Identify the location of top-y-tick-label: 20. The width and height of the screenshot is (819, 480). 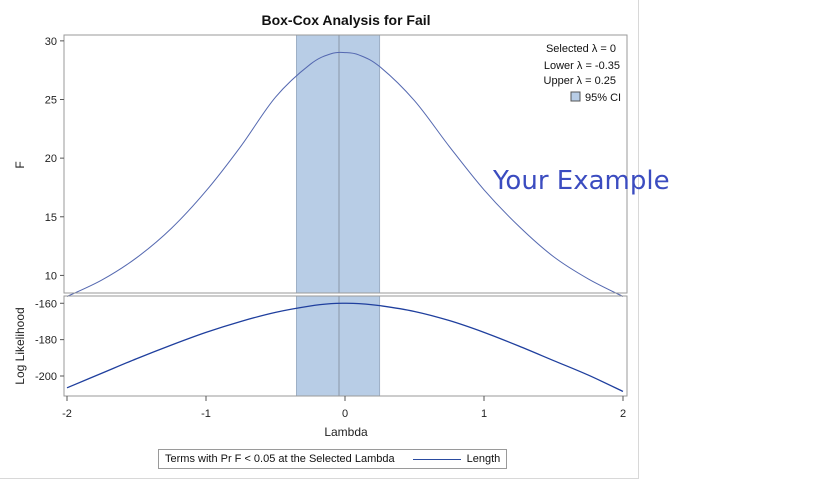
(51, 159).